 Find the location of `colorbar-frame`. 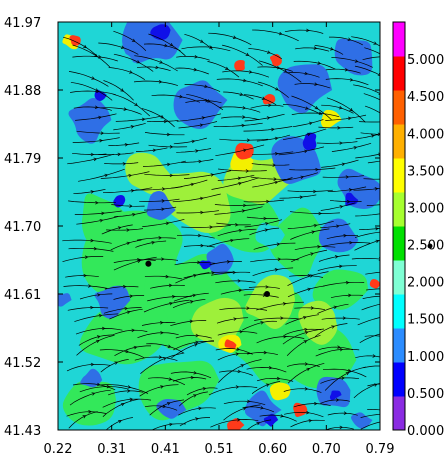

colorbar-frame is located at coordinates (399, 226).